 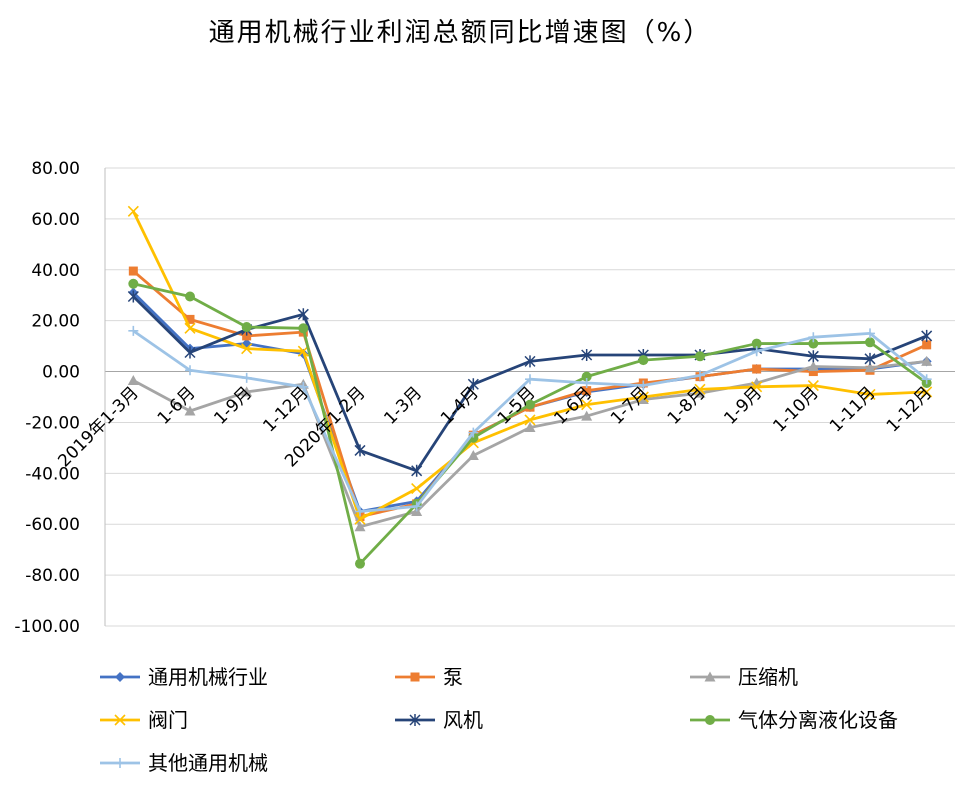 I want to click on x-tick-label: 1-4月, so click(x=460, y=406).